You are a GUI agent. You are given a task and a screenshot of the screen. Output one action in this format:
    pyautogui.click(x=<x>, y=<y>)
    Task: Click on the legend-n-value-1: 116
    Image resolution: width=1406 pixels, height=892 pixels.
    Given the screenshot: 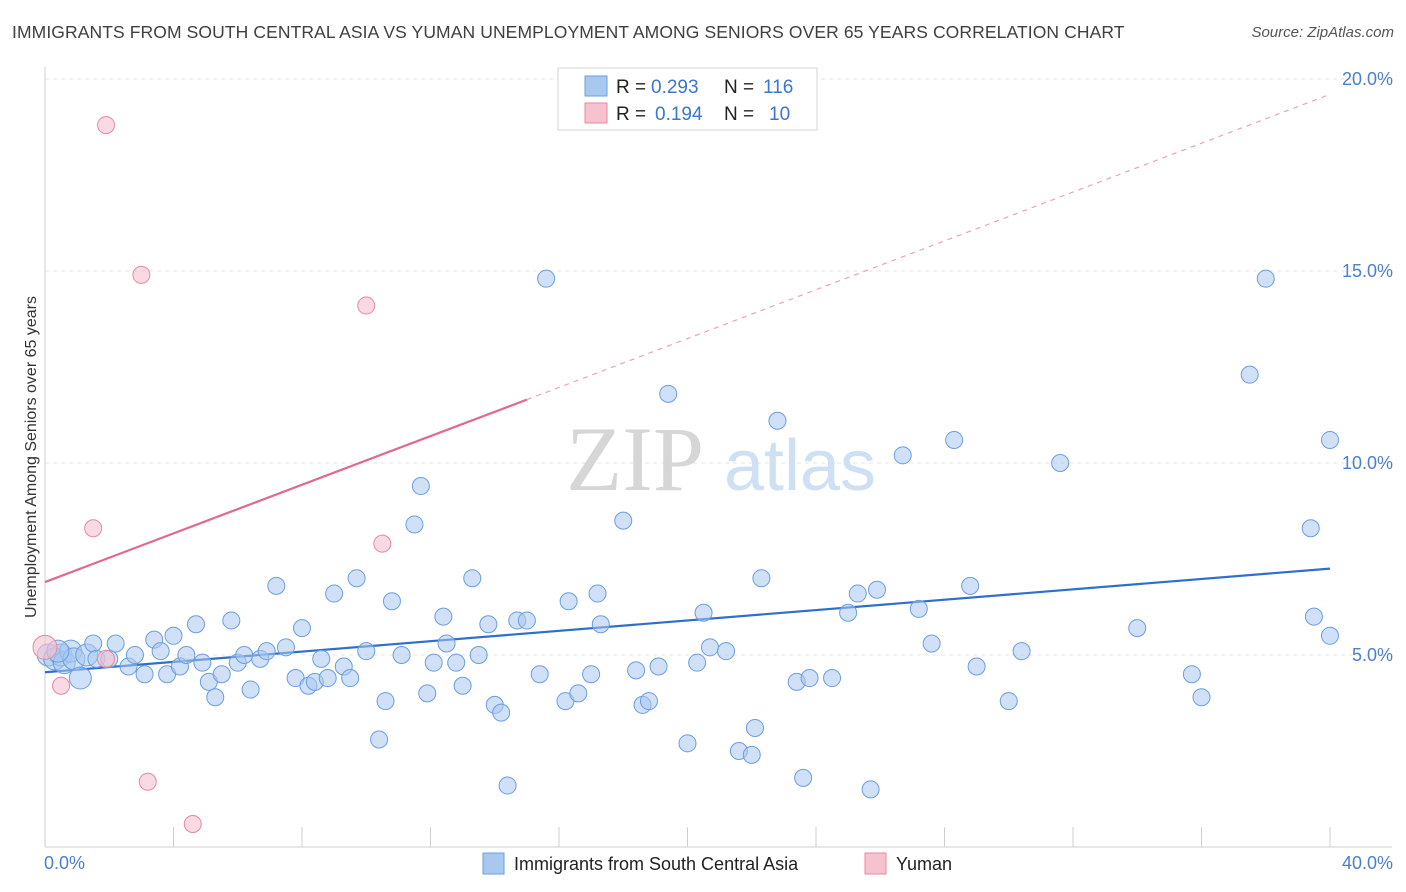 What is the action you would take?
    pyautogui.click(x=778, y=87)
    